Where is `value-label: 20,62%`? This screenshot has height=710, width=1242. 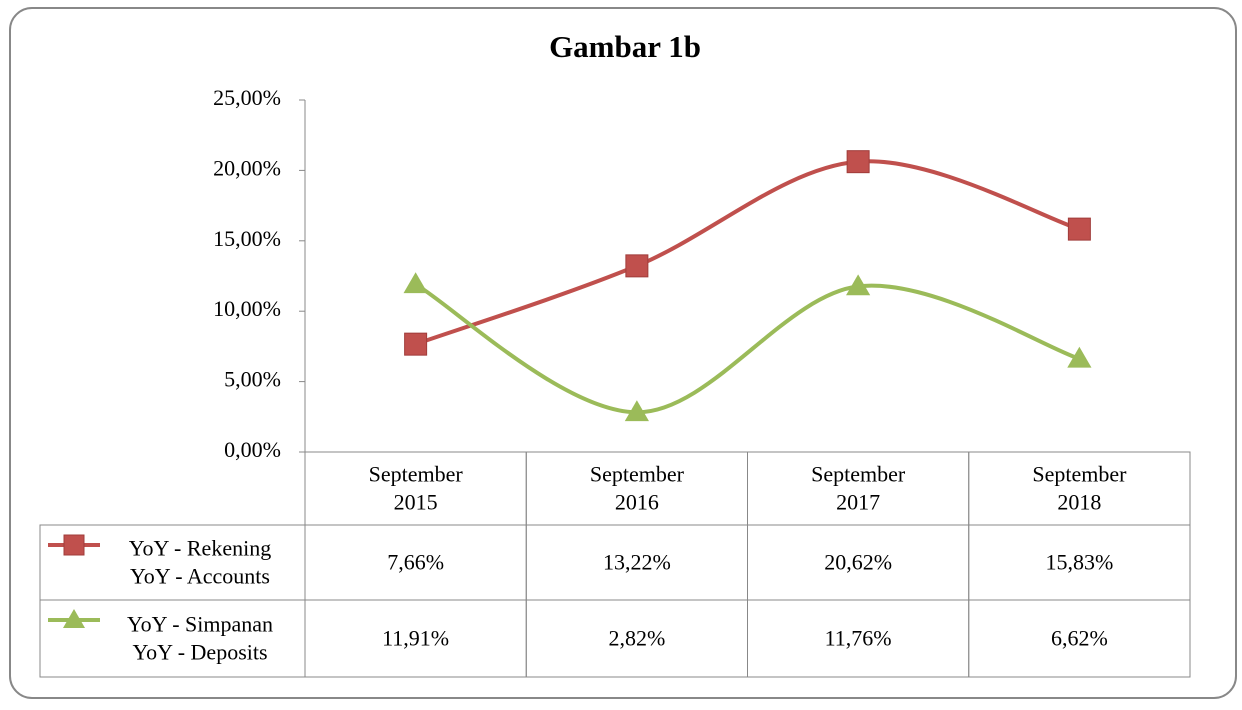
value-label: 20,62% is located at coordinates (858, 562).